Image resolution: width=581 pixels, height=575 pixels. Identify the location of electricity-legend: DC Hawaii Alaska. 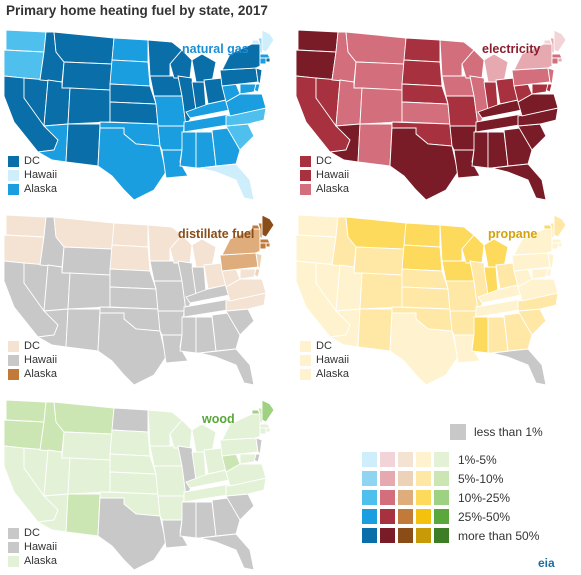
(324, 175).